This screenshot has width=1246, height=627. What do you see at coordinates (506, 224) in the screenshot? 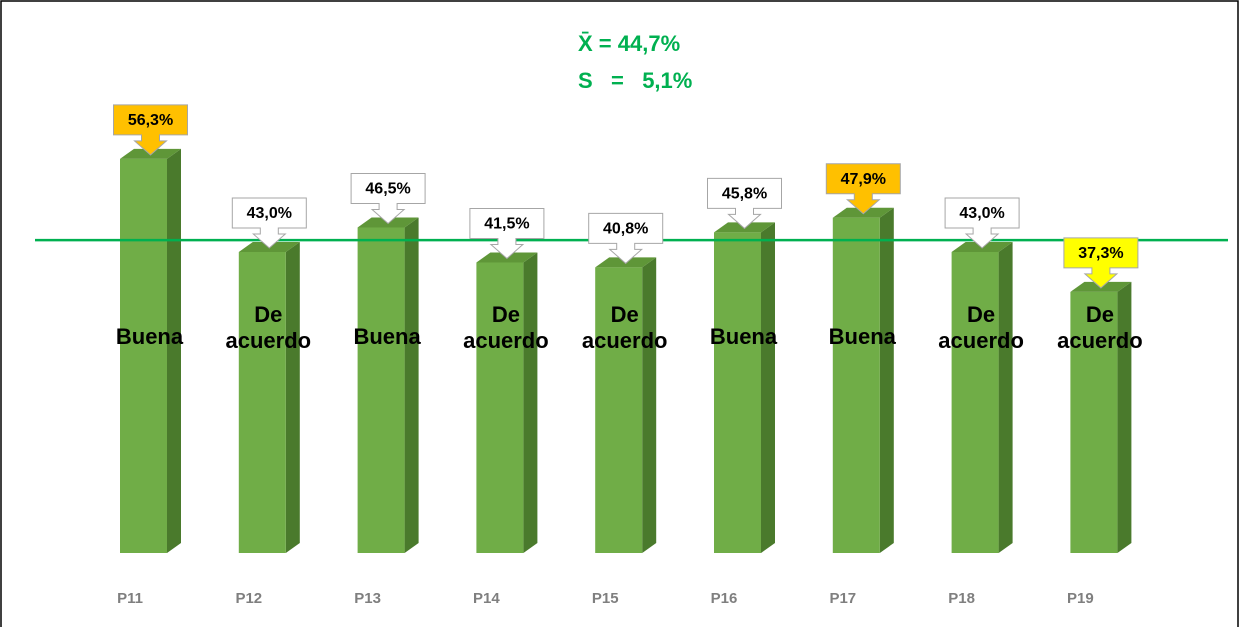
I see `value-label: 41,5%` at bounding box center [506, 224].